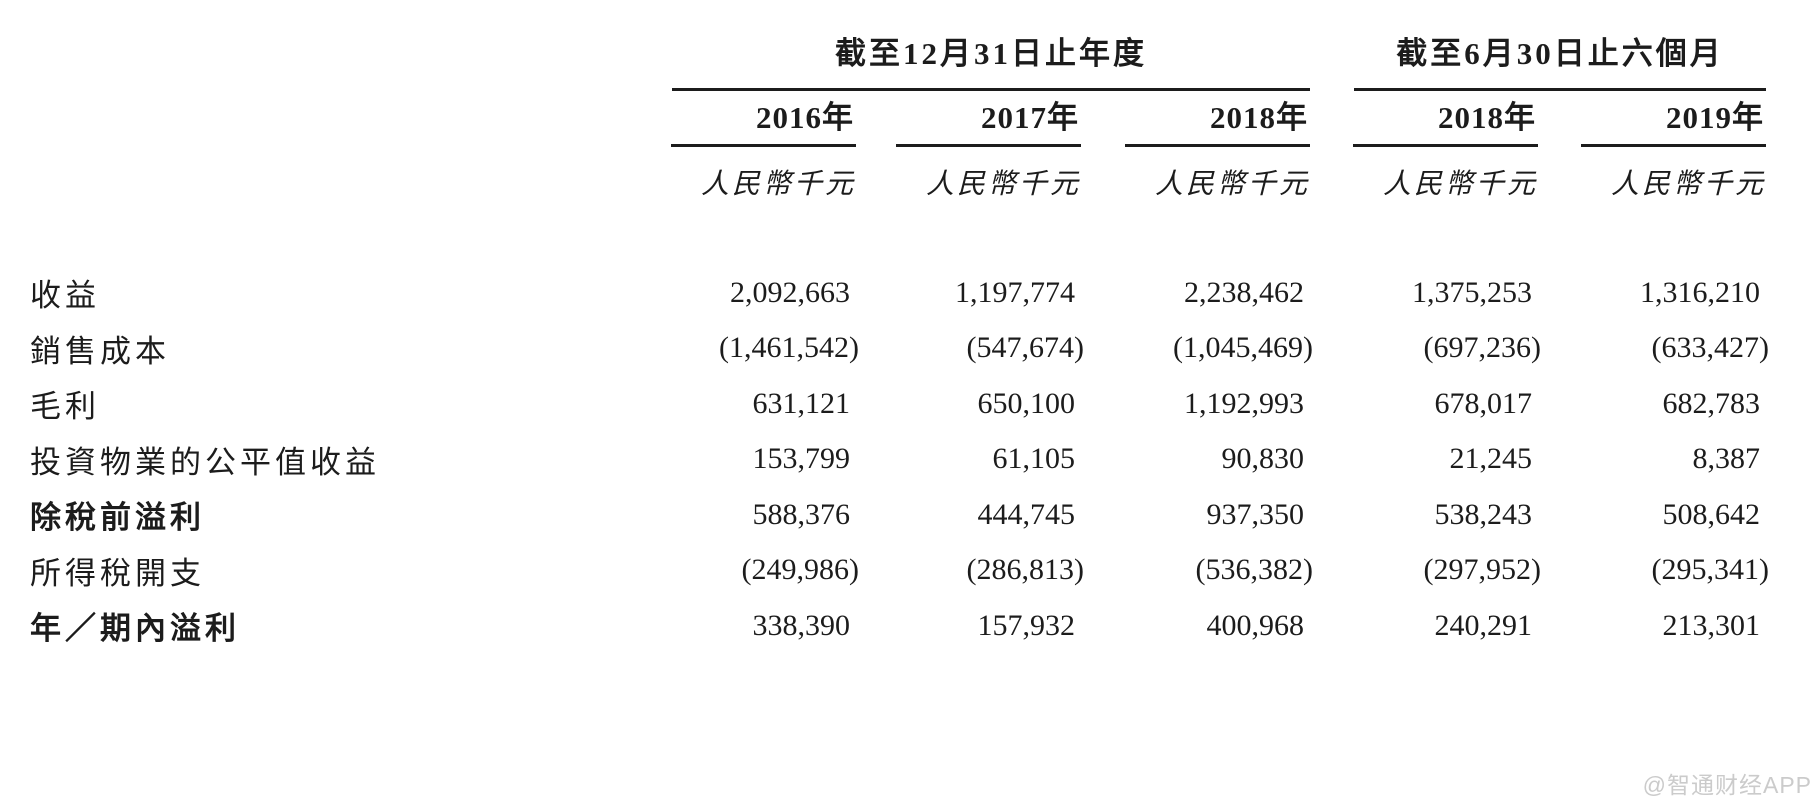  Describe the element at coordinates (65, 296) in the screenshot. I see `row-label: 收益` at that location.